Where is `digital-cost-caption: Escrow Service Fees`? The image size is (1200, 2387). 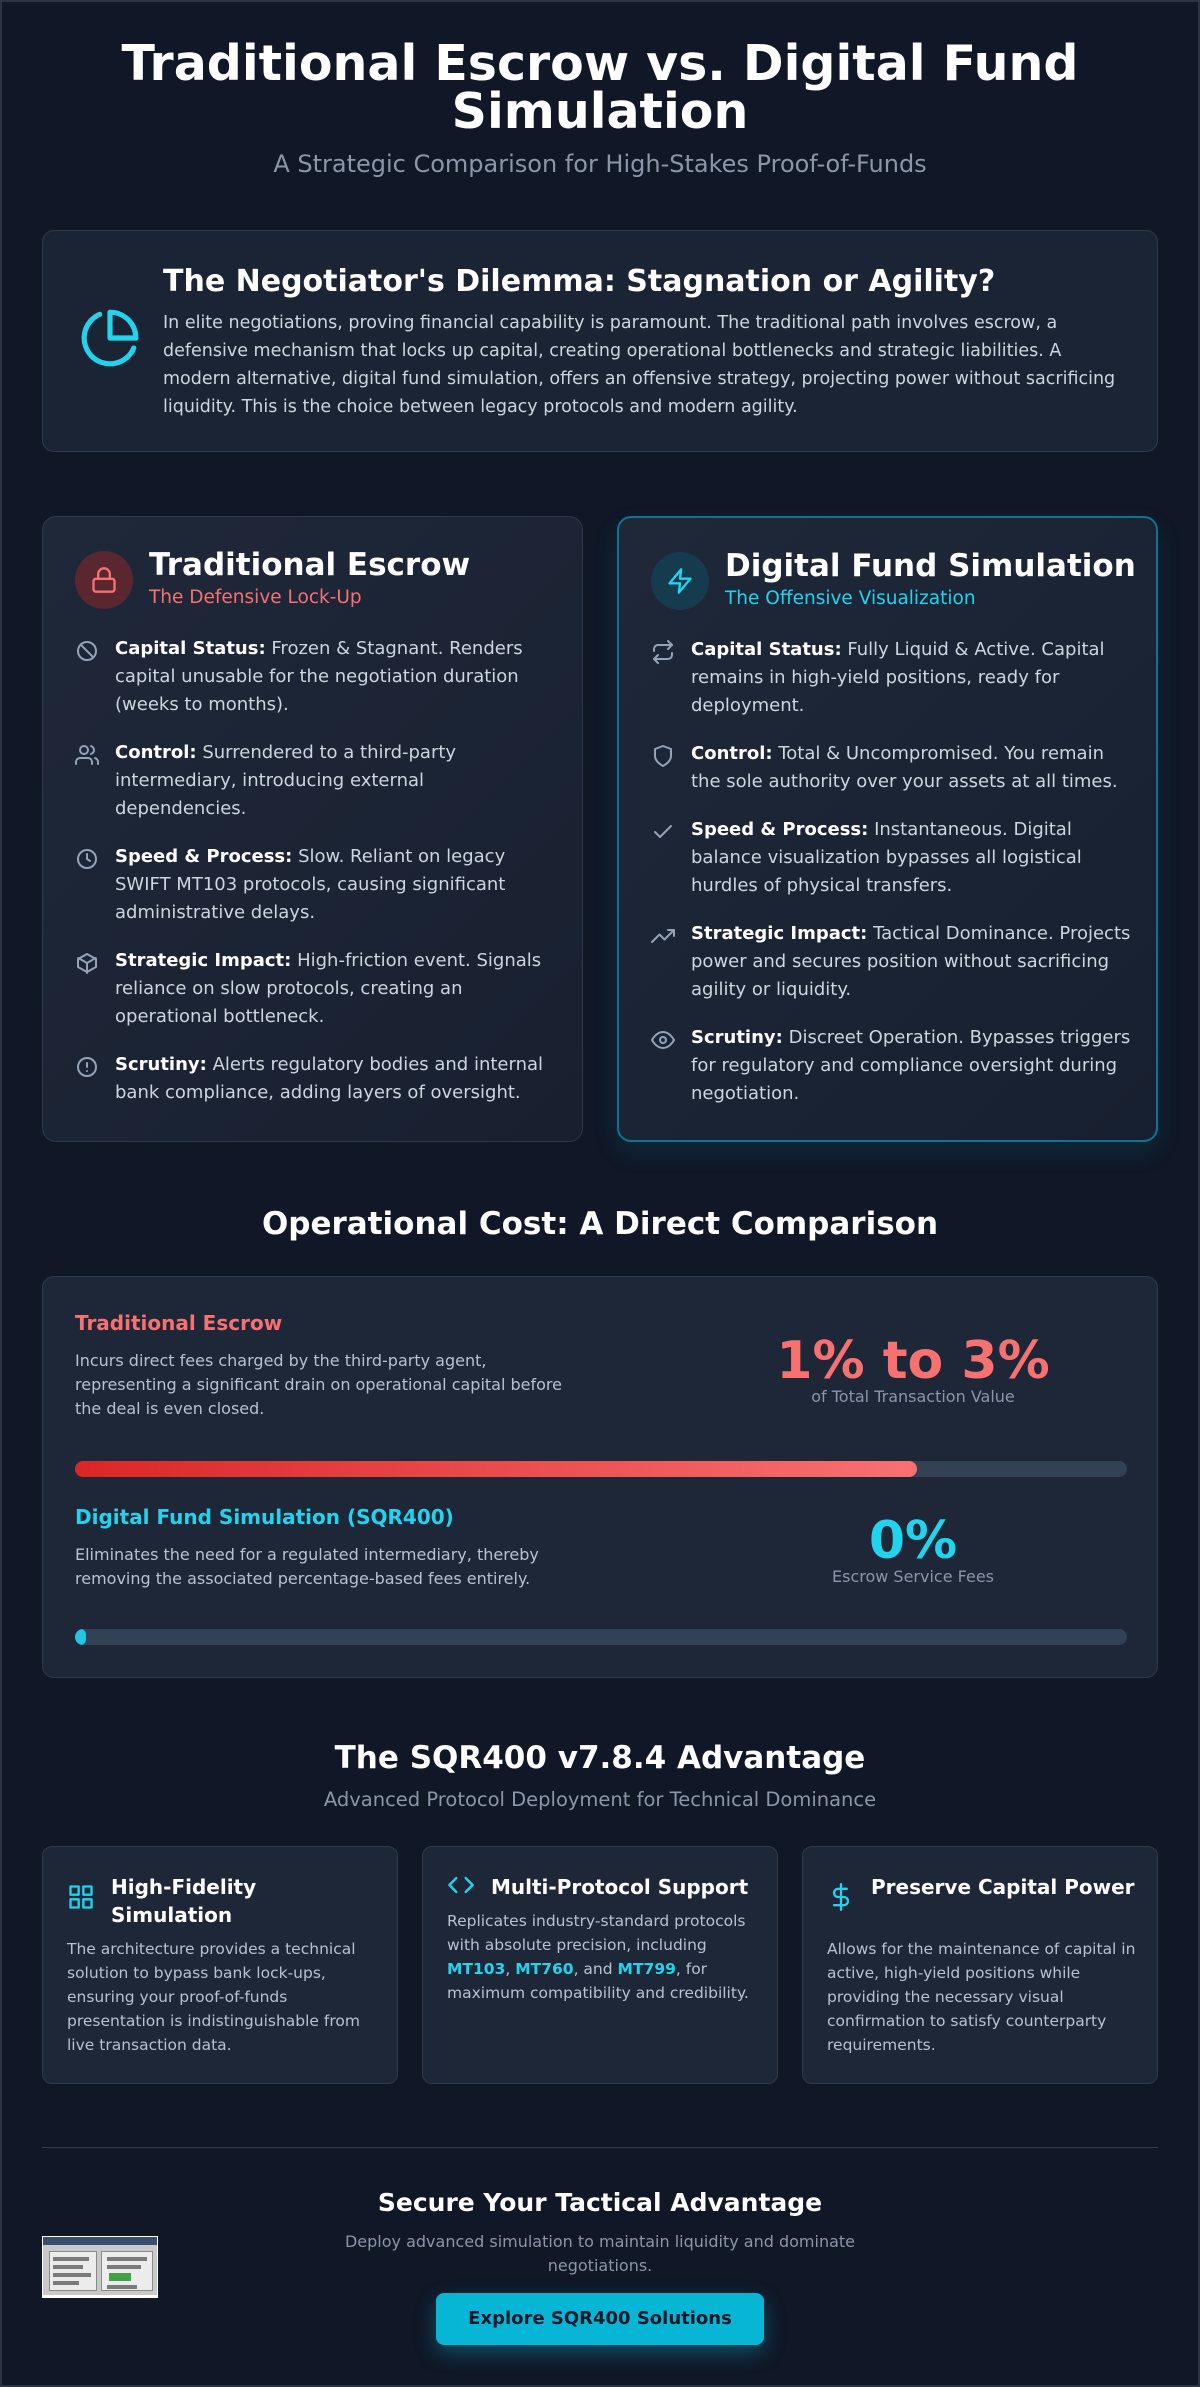 digital-cost-caption: Escrow Service Fees is located at coordinates (913, 1576).